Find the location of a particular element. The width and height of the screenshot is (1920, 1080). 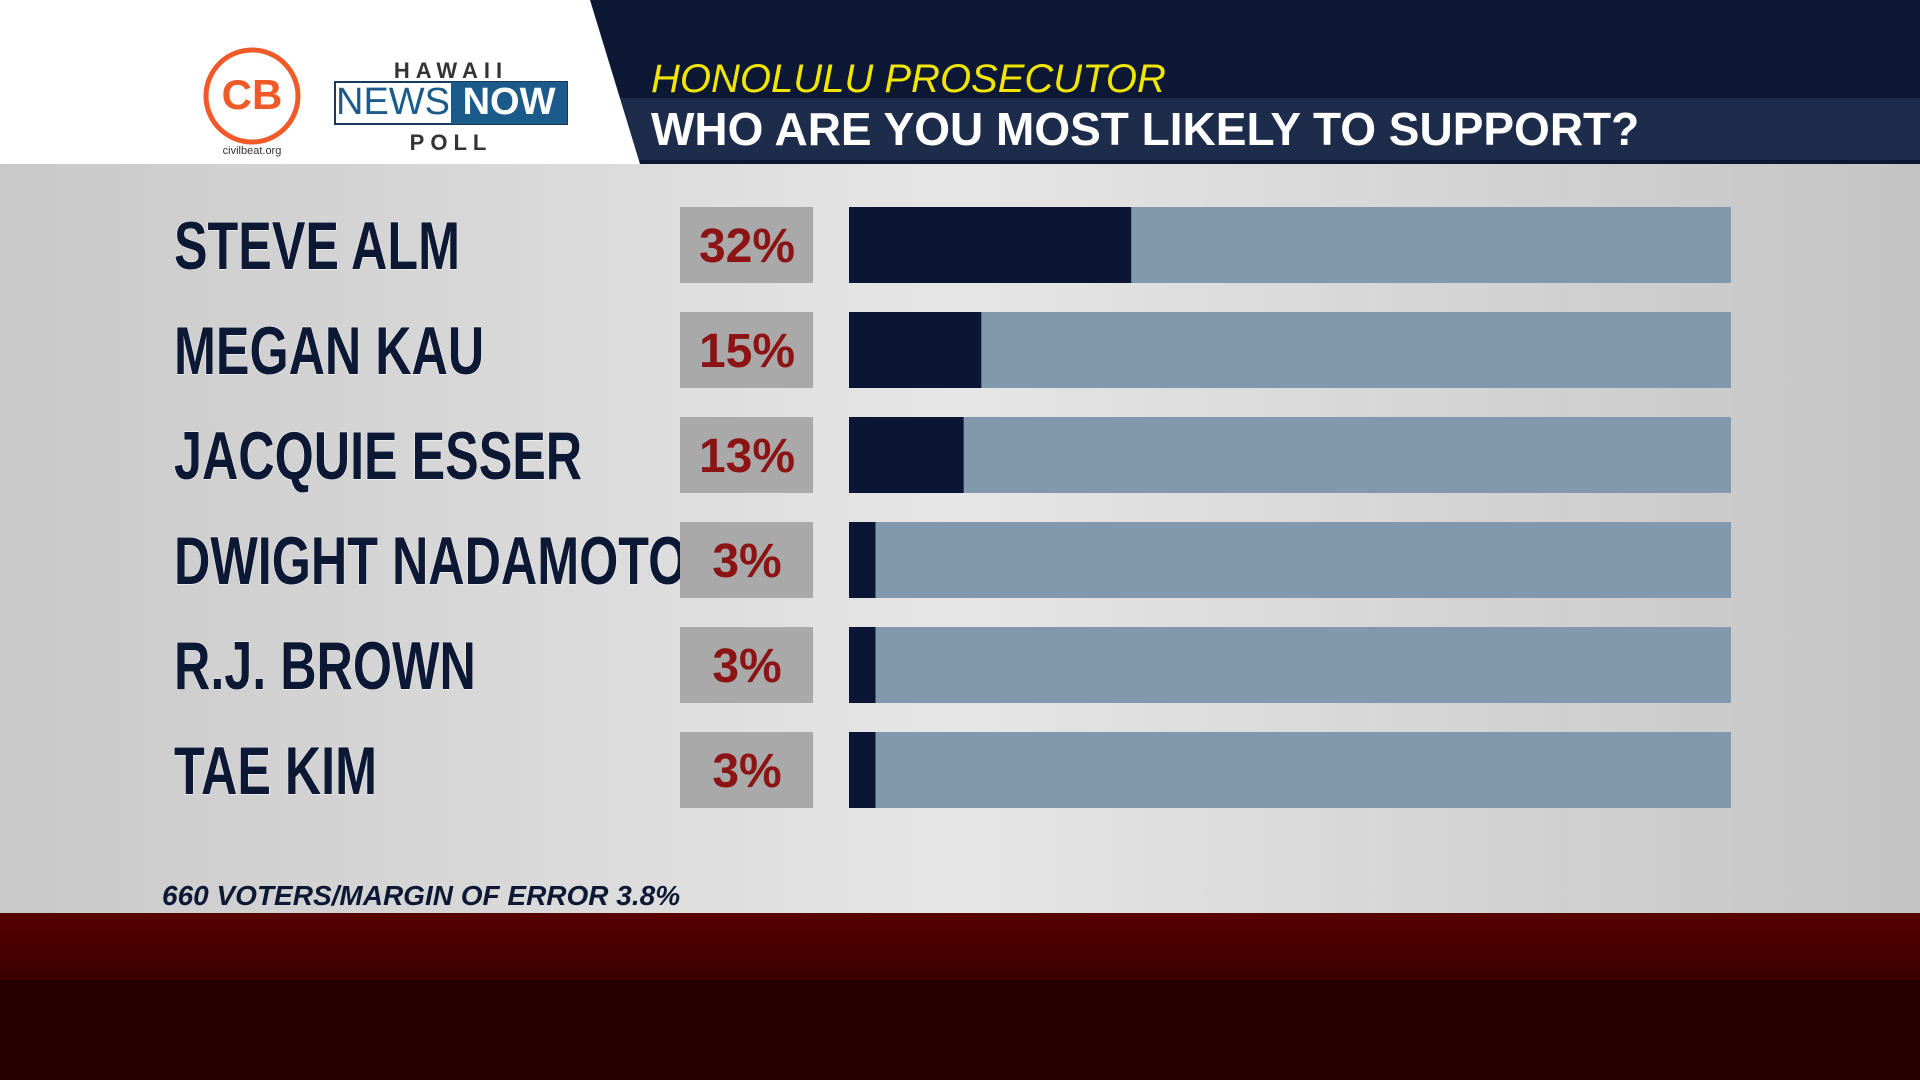

poll-now: NOW is located at coordinates (509, 102).